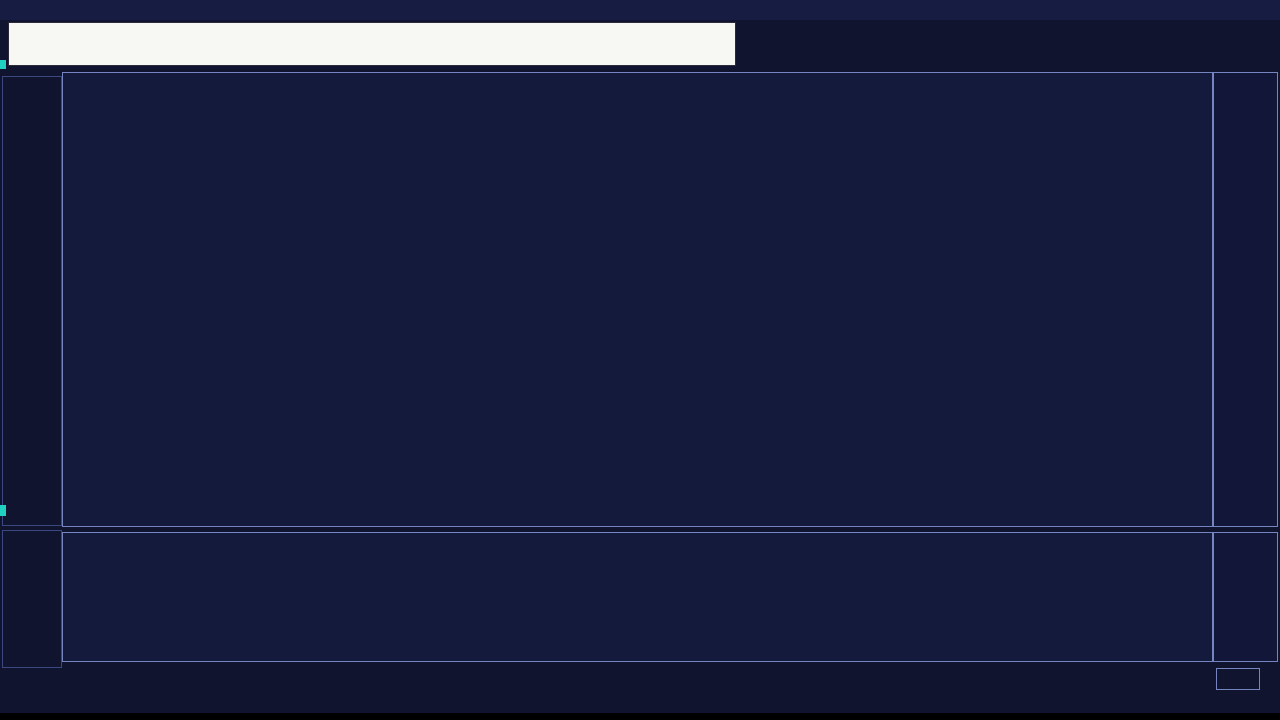 The height and width of the screenshot is (720, 1280). I want to click on chart-legend, so click(97, 88).